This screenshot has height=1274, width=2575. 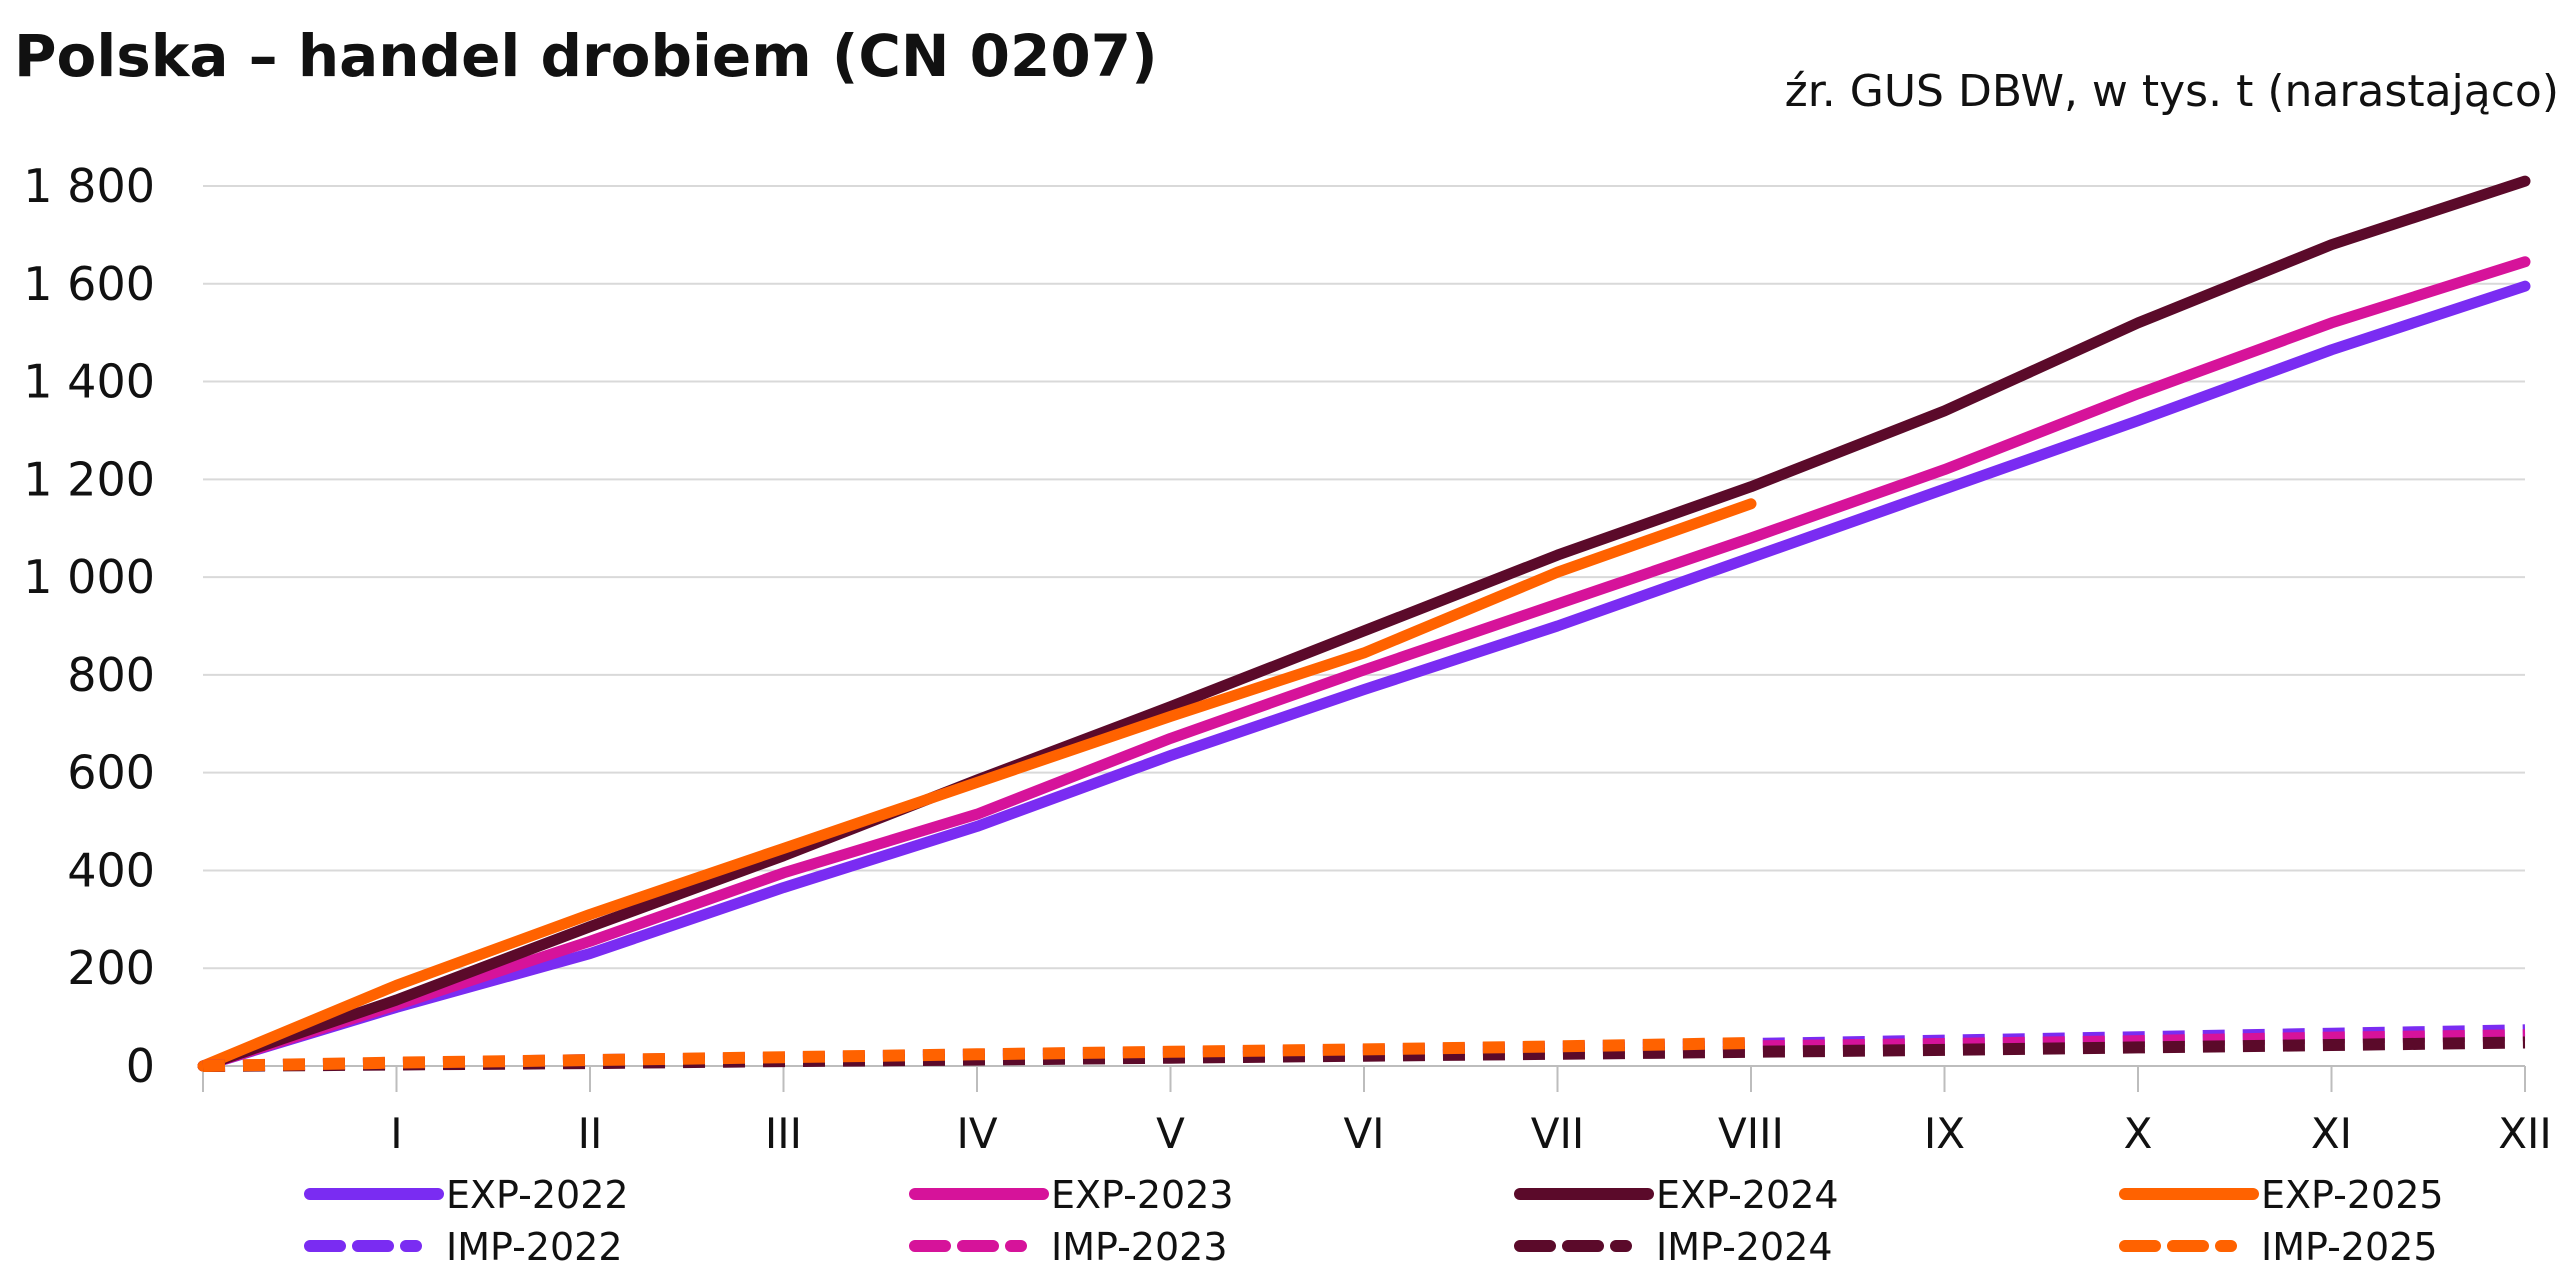 I want to click on x-tick-label: IV, so click(x=976, y=1133).